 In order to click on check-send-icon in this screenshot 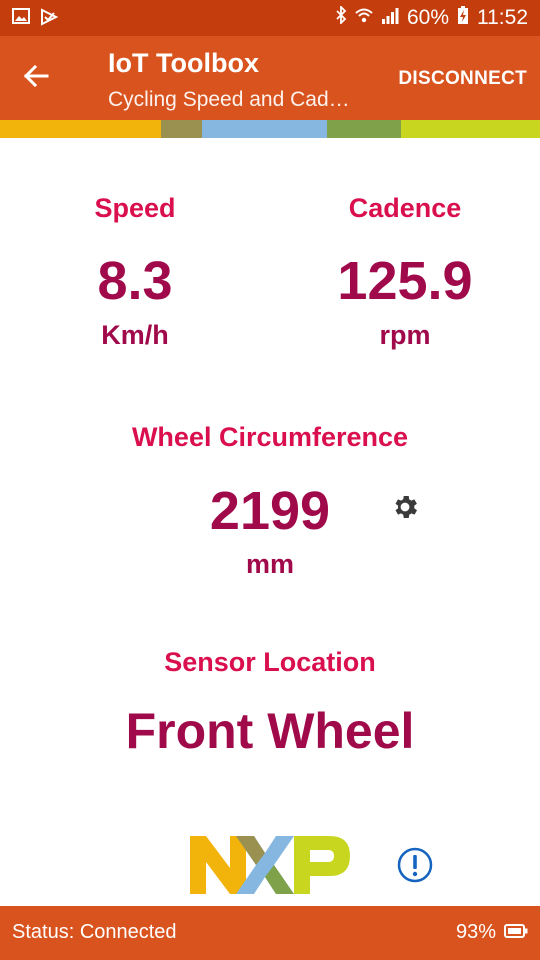, I will do `click(49, 19)`.